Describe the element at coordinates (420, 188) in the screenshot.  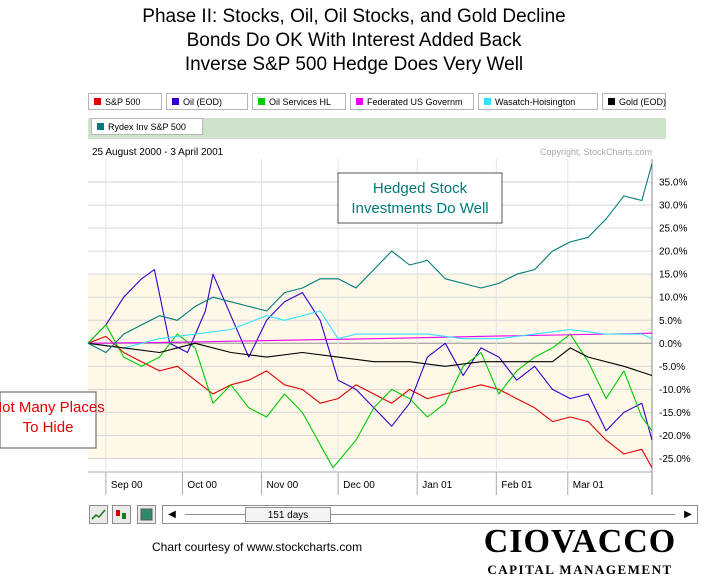
I see `annotation-text: Hedged Stock` at that location.